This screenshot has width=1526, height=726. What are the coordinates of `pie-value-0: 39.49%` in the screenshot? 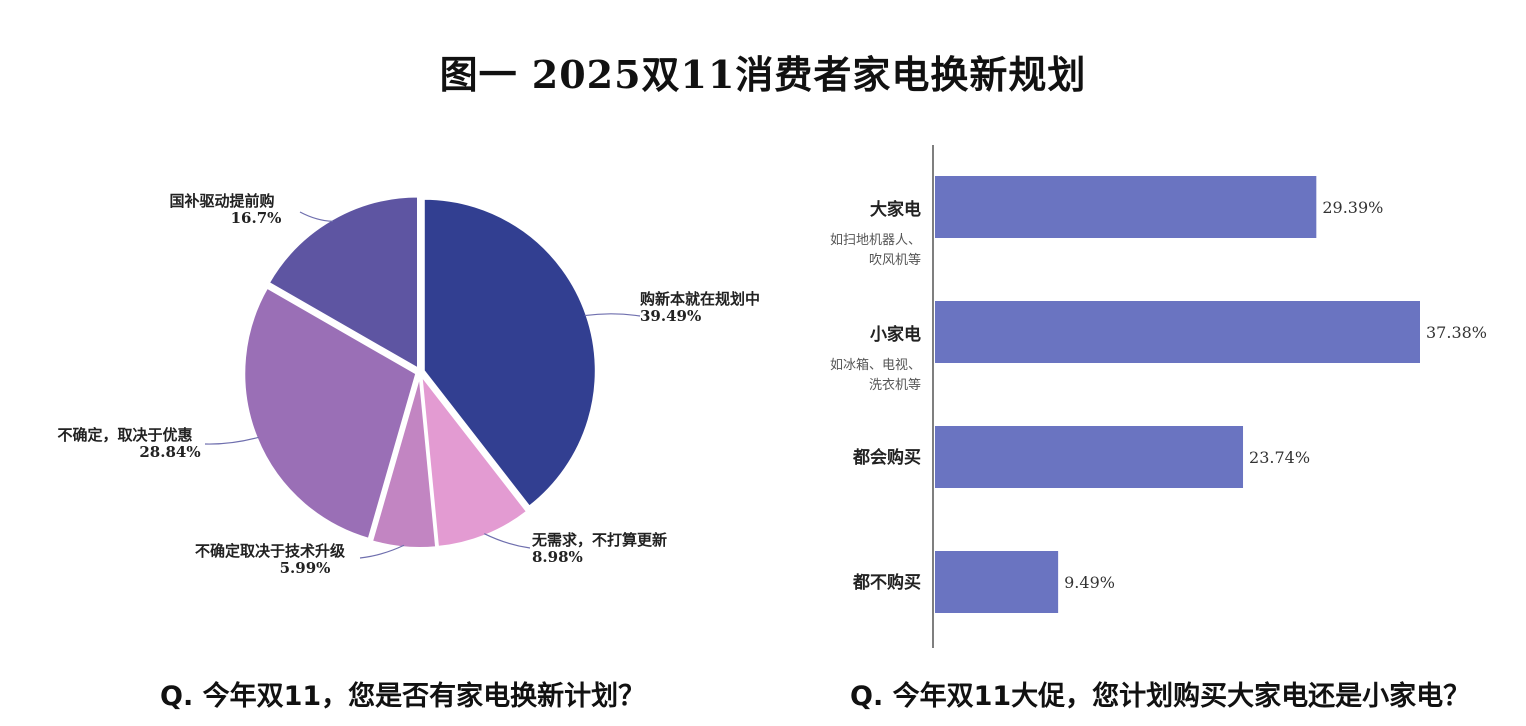 It's located at (670, 316).